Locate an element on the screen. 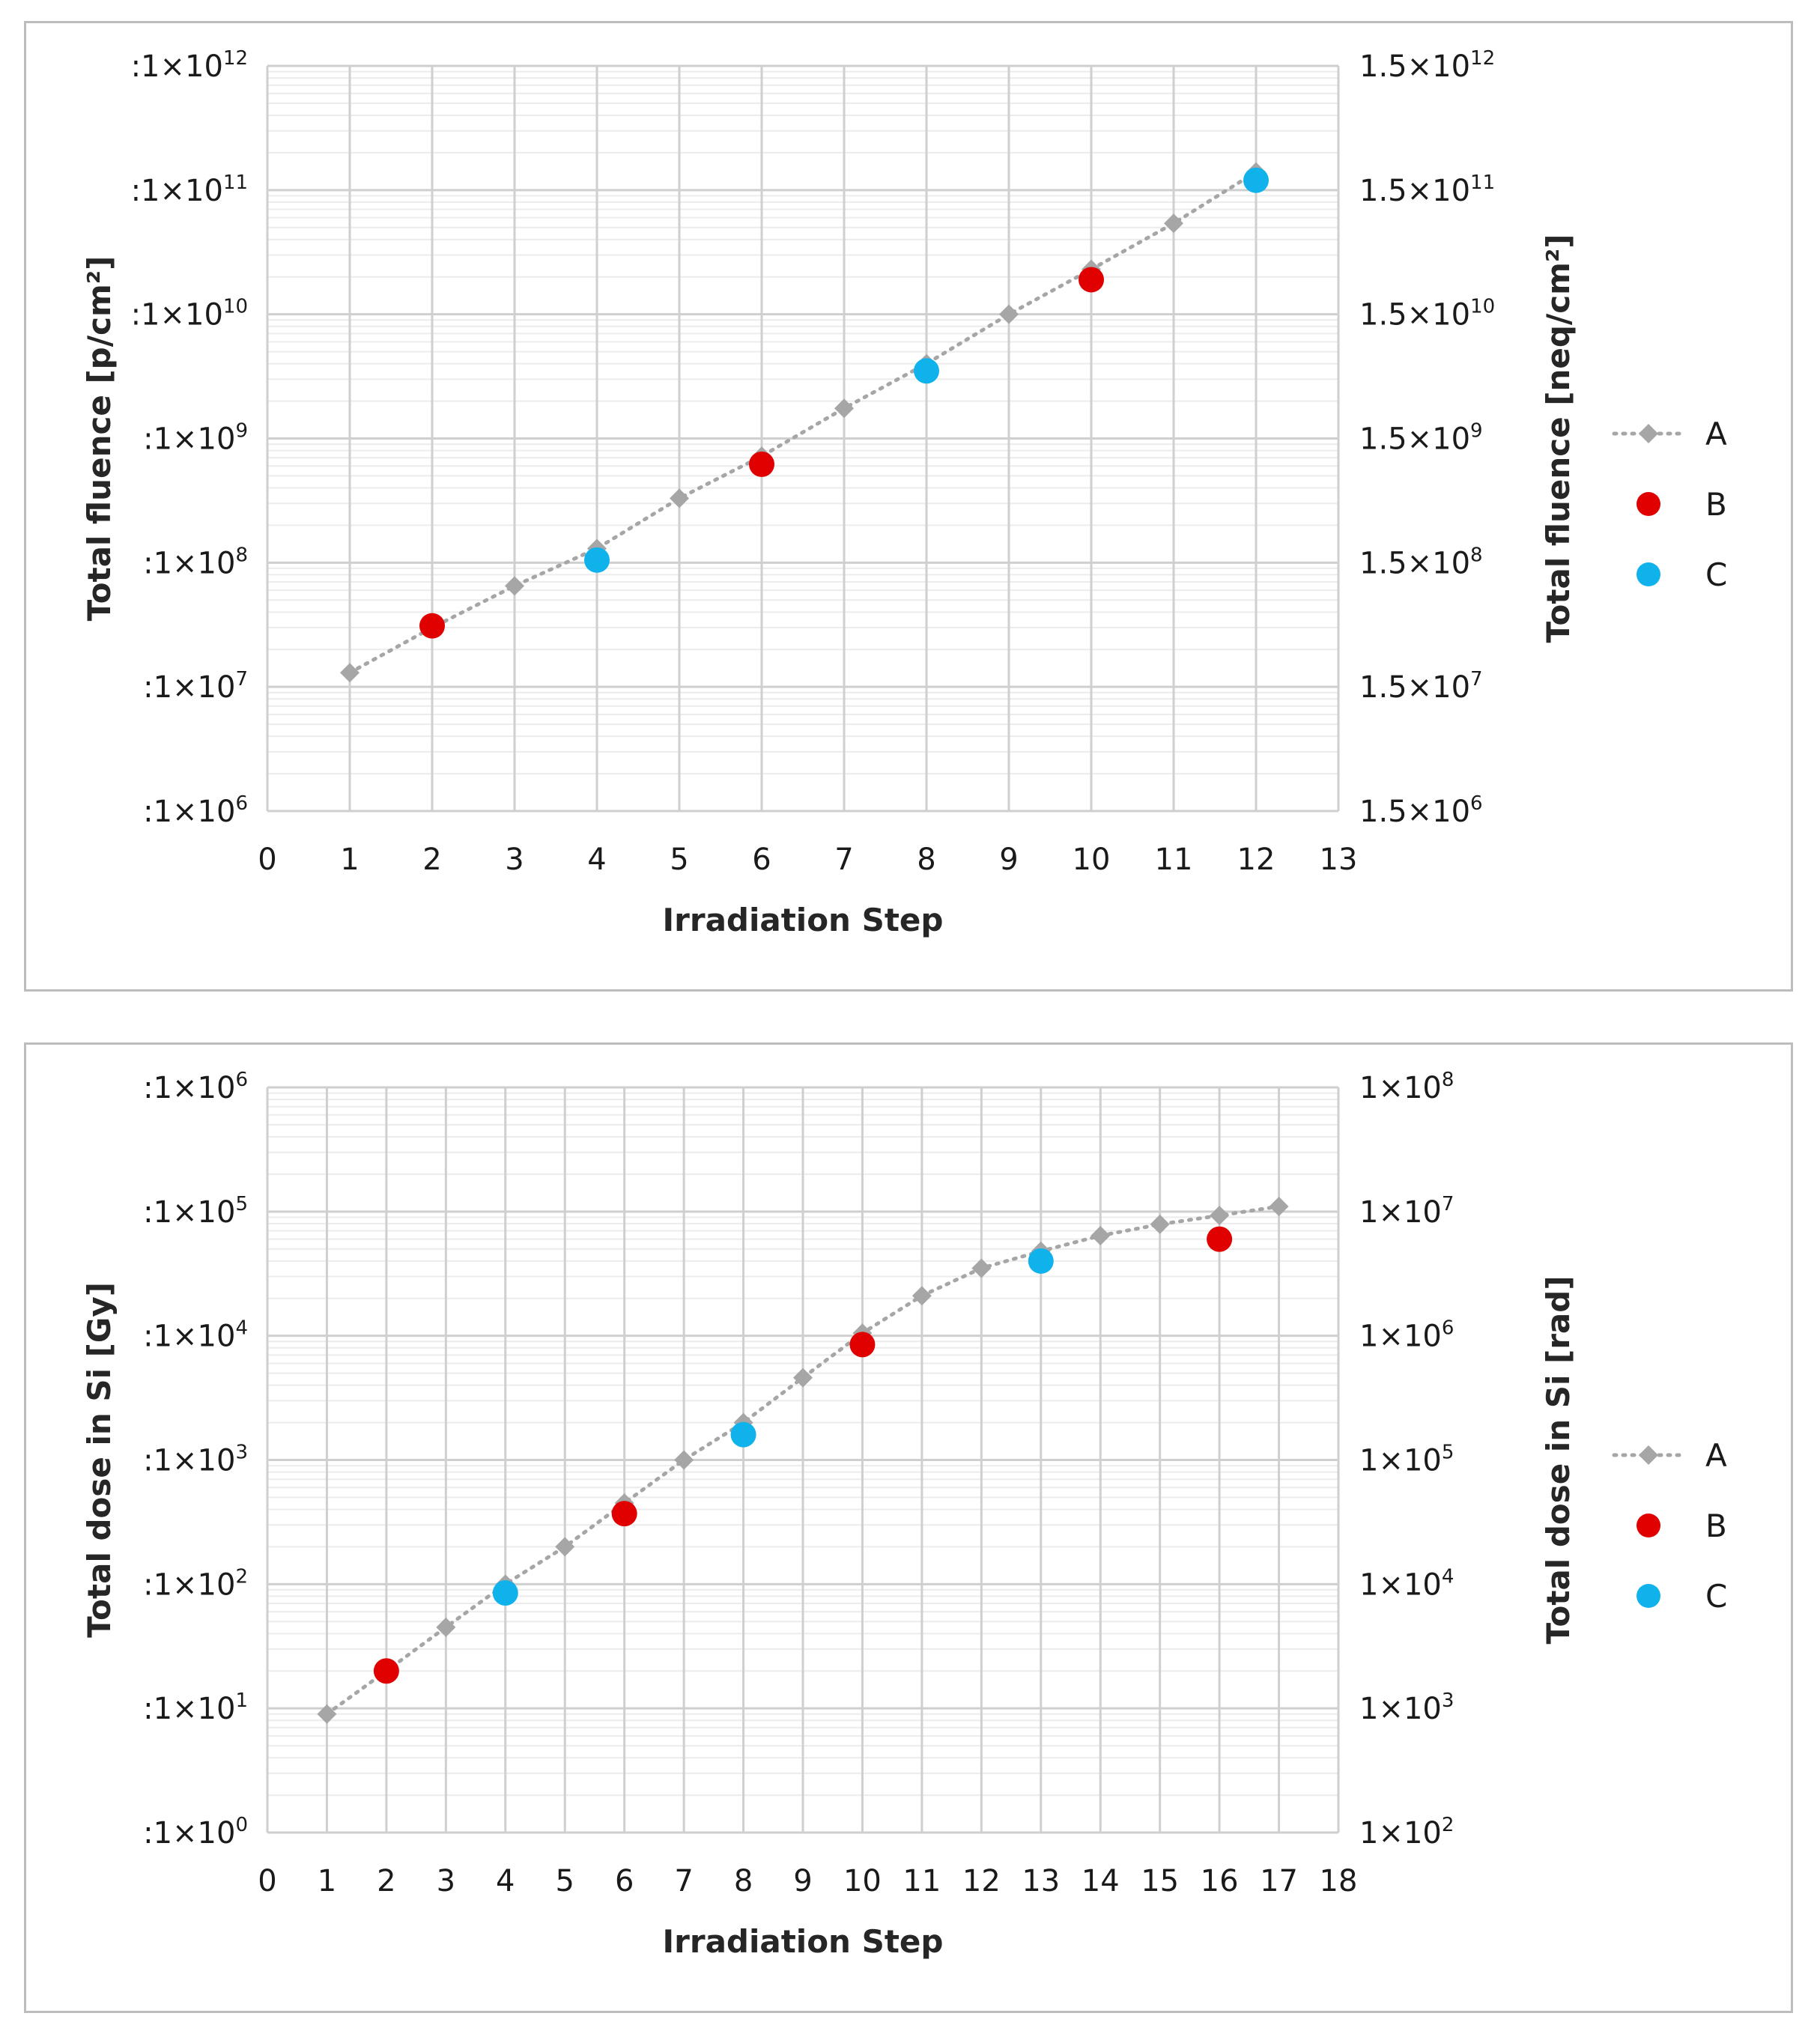  x-tick-label: 0 is located at coordinates (267, 1881).